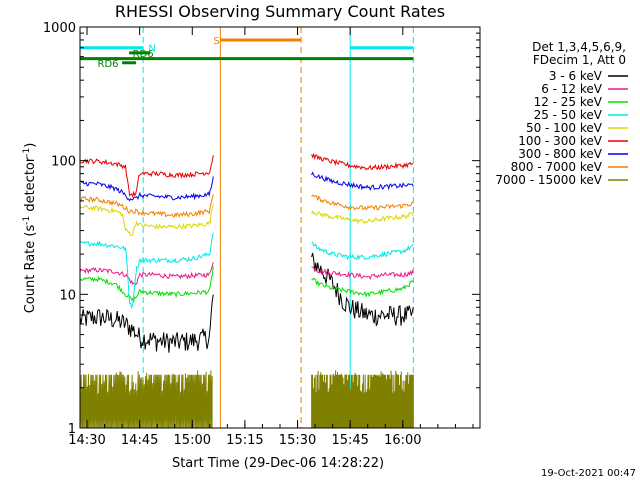 The image size is (640, 480). Describe the element at coordinates (588, 473) in the screenshot. I see `timestamp: 19-Oct-2021 00:47` at that location.